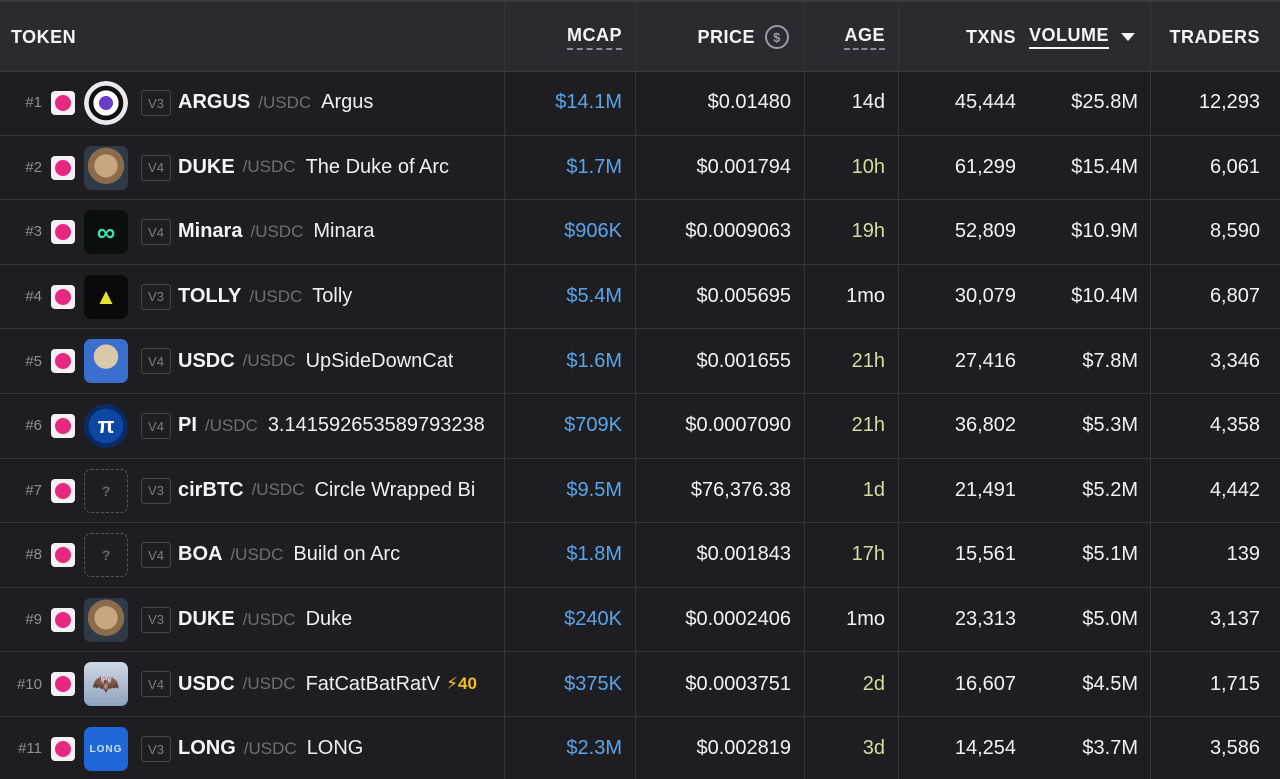  I want to click on volume-value: $10.4M, so click(1104, 296).